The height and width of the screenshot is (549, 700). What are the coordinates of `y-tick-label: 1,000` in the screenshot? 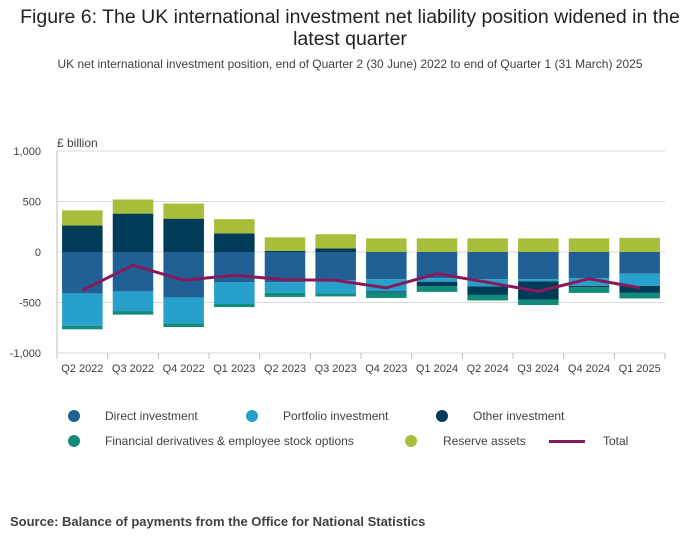 It's located at (27, 152).